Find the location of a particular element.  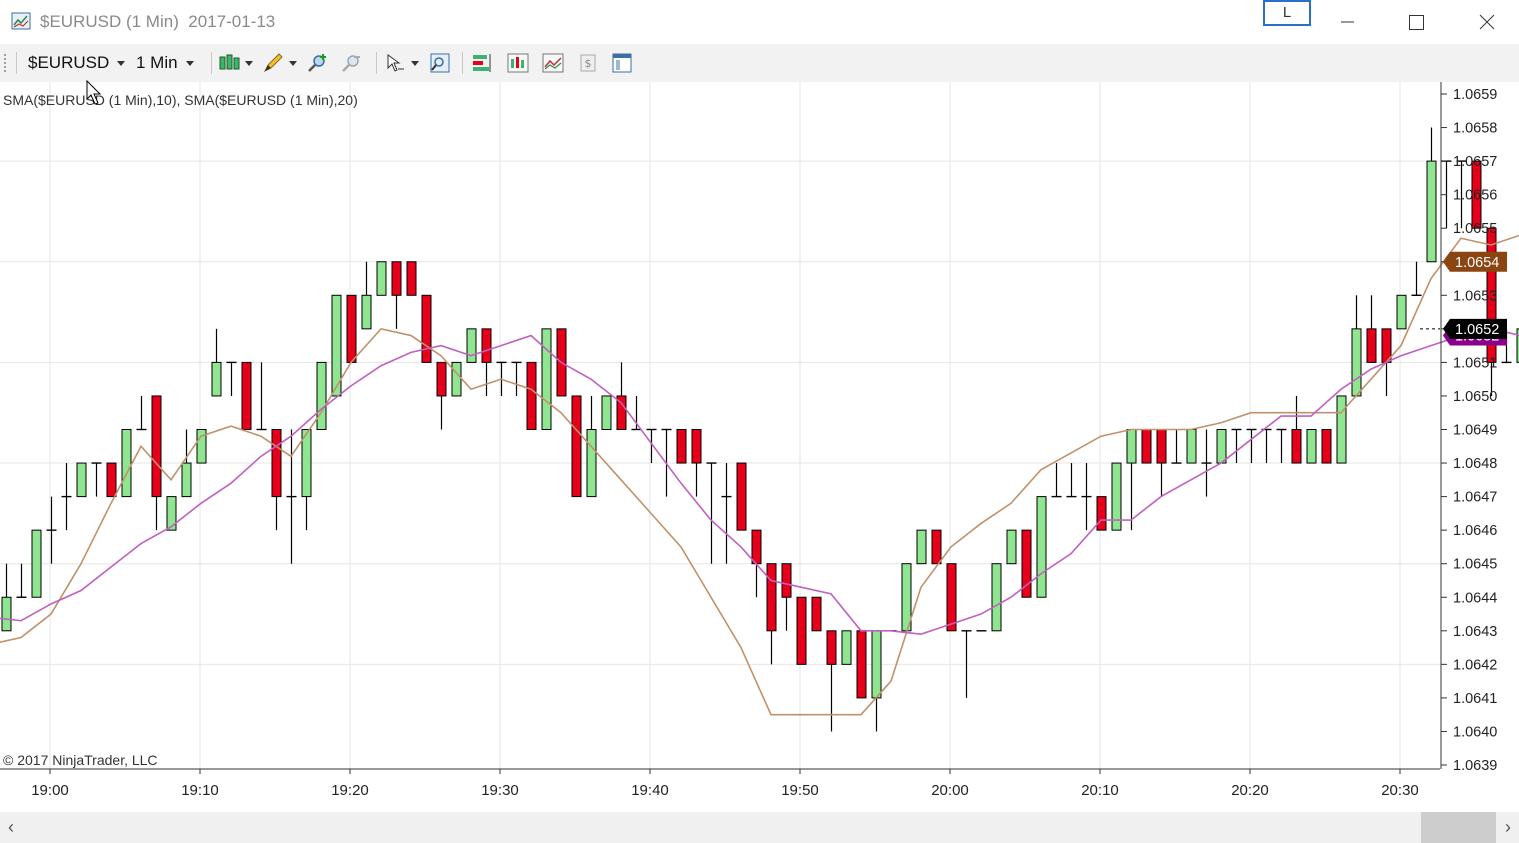

price-tick-label: 1.0653 is located at coordinates (1475, 296).